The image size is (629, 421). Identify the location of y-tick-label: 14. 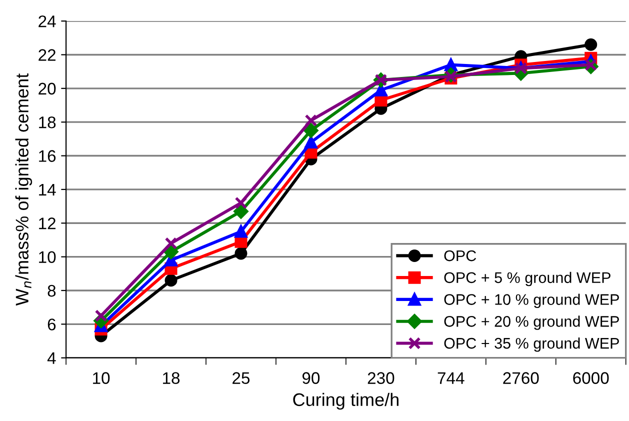
(47, 190).